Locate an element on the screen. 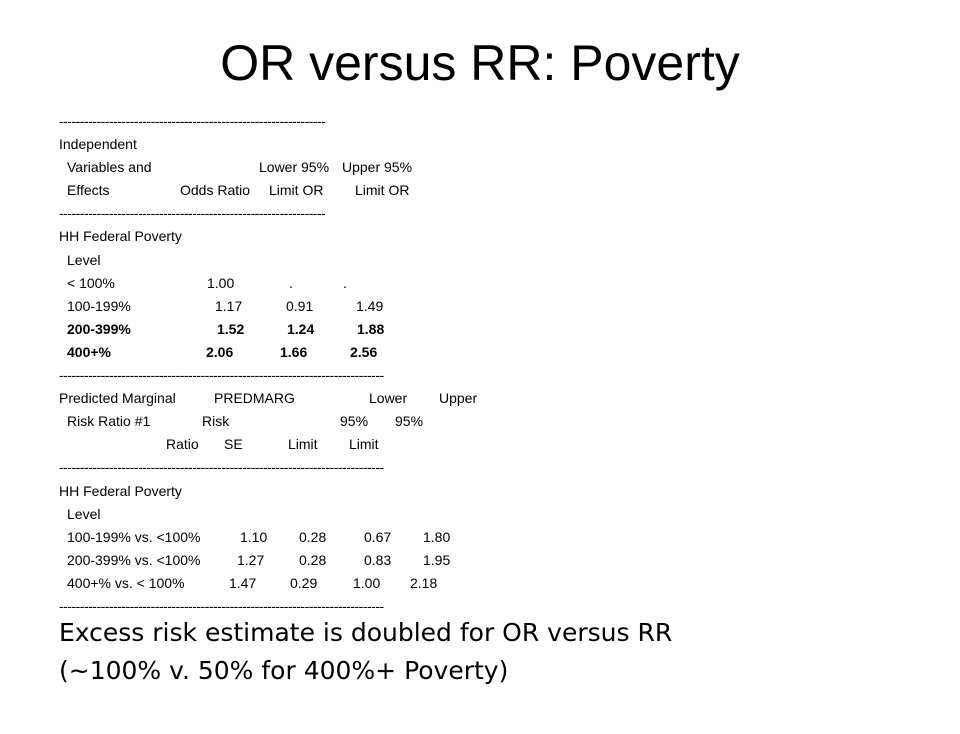  upper-limit-cell: 1.95 is located at coordinates (437, 559).